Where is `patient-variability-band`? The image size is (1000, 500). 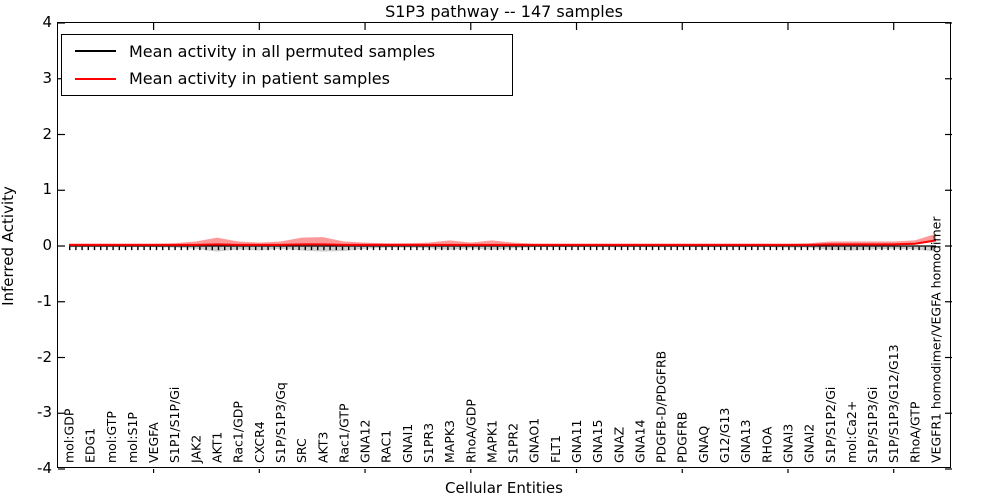
patient-variability-band is located at coordinates (502, 239).